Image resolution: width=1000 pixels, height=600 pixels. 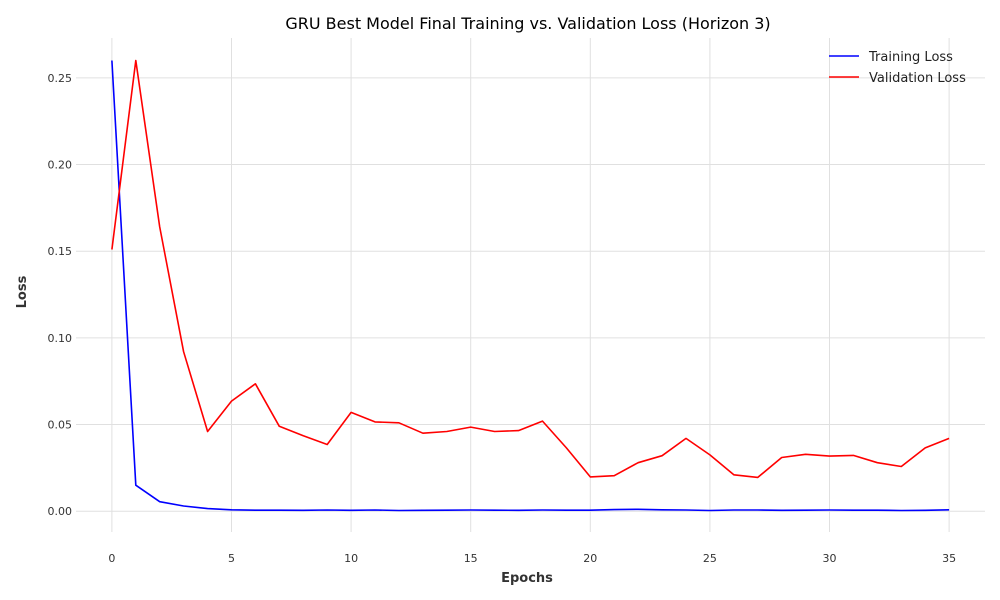 What do you see at coordinates (710, 558) in the screenshot?
I see `x-tick-label: 25` at bounding box center [710, 558].